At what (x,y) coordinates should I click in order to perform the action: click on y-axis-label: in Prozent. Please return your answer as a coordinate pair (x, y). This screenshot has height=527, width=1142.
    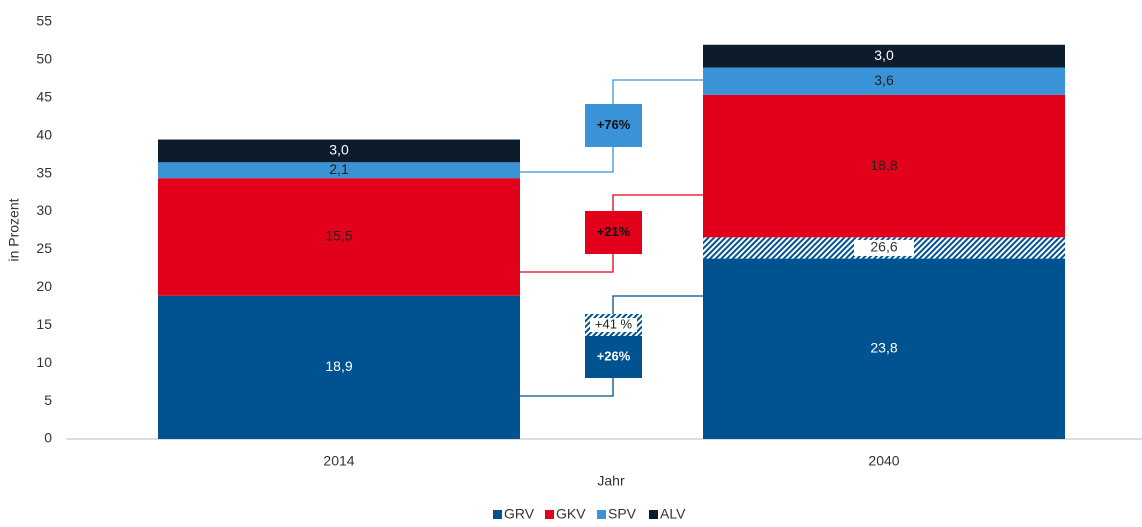
    Looking at the image, I should click on (14, 229).